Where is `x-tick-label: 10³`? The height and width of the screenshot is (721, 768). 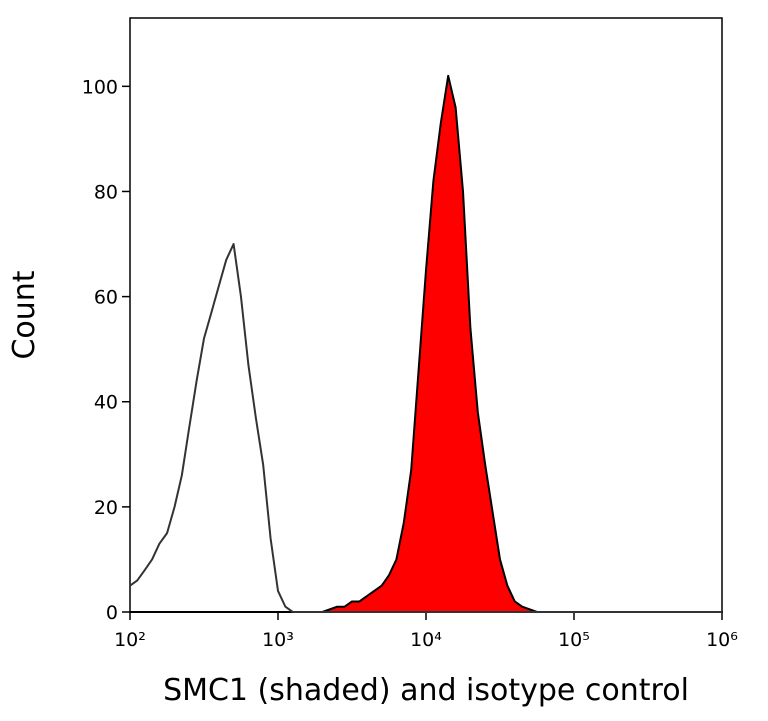
x-tick-label: 10³ is located at coordinates (278, 640).